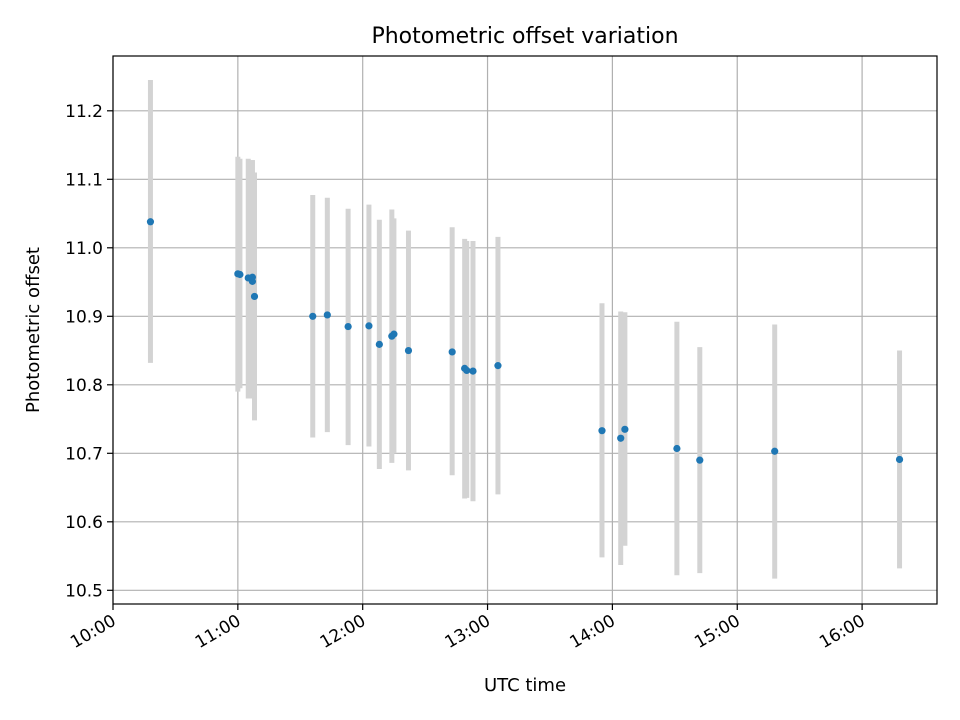 The width and height of the screenshot is (960, 720). I want to click on y-tick-label: 10.8, so click(84, 386).